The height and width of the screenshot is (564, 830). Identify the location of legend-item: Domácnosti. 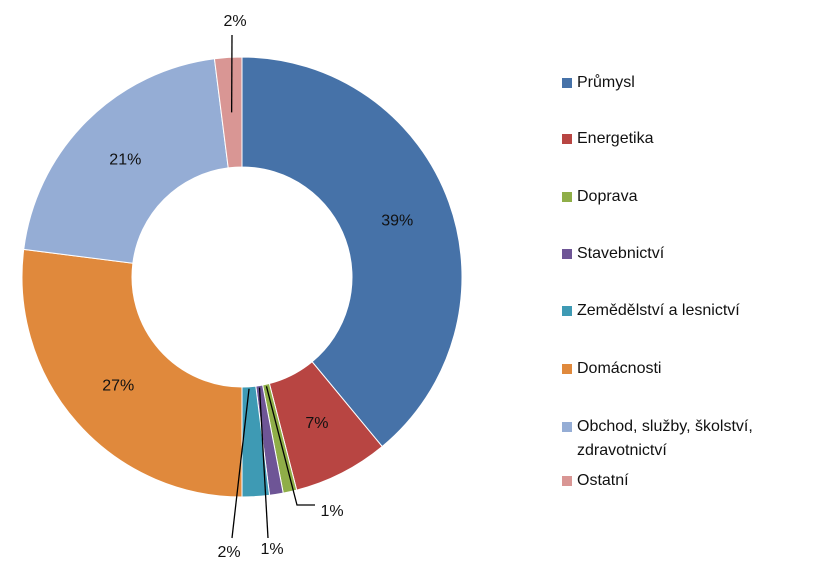
(694, 369).